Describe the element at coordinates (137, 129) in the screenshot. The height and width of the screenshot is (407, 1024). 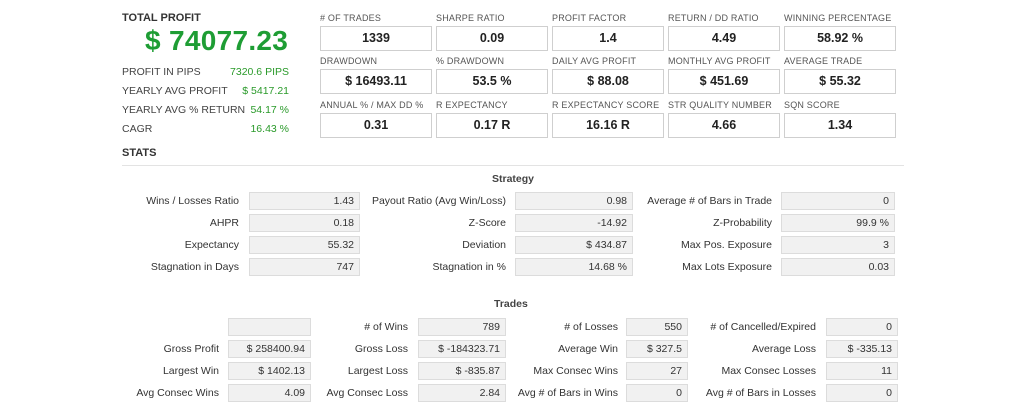
I see `summary-label: CAGR` at that location.